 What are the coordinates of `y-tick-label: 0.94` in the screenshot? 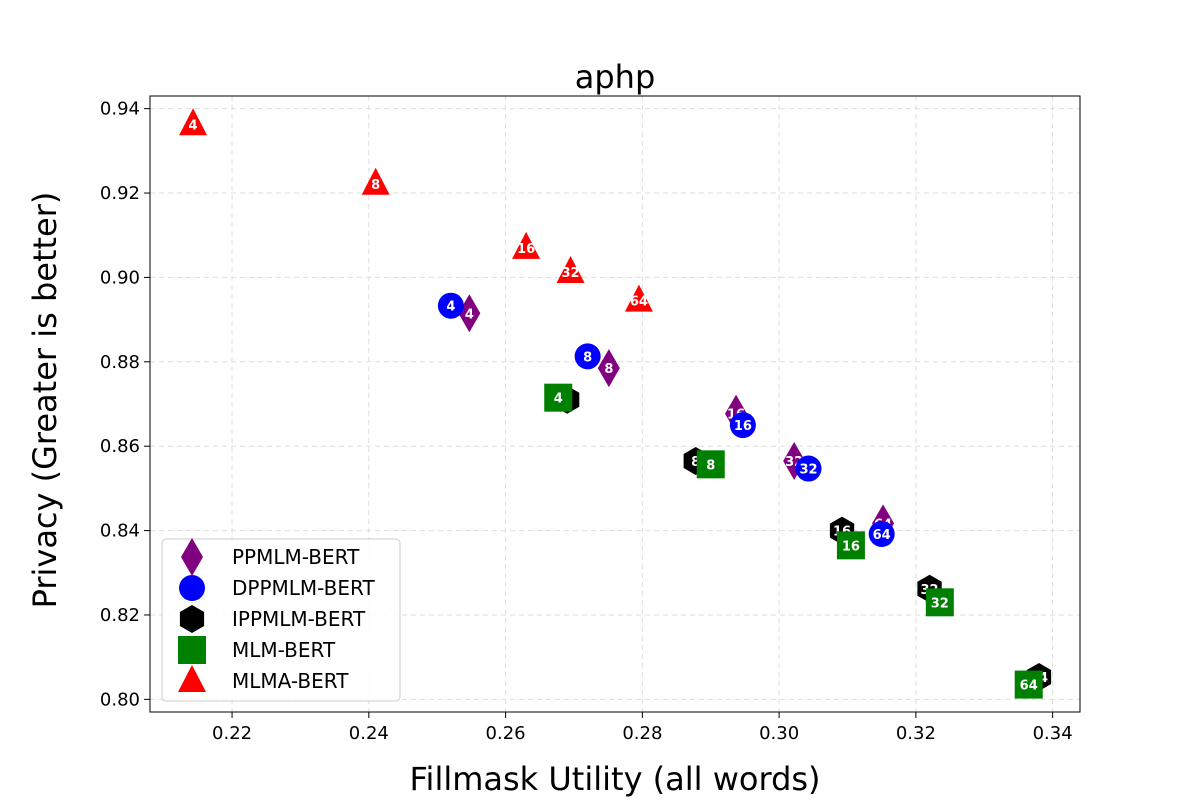 It's located at (120, 109).